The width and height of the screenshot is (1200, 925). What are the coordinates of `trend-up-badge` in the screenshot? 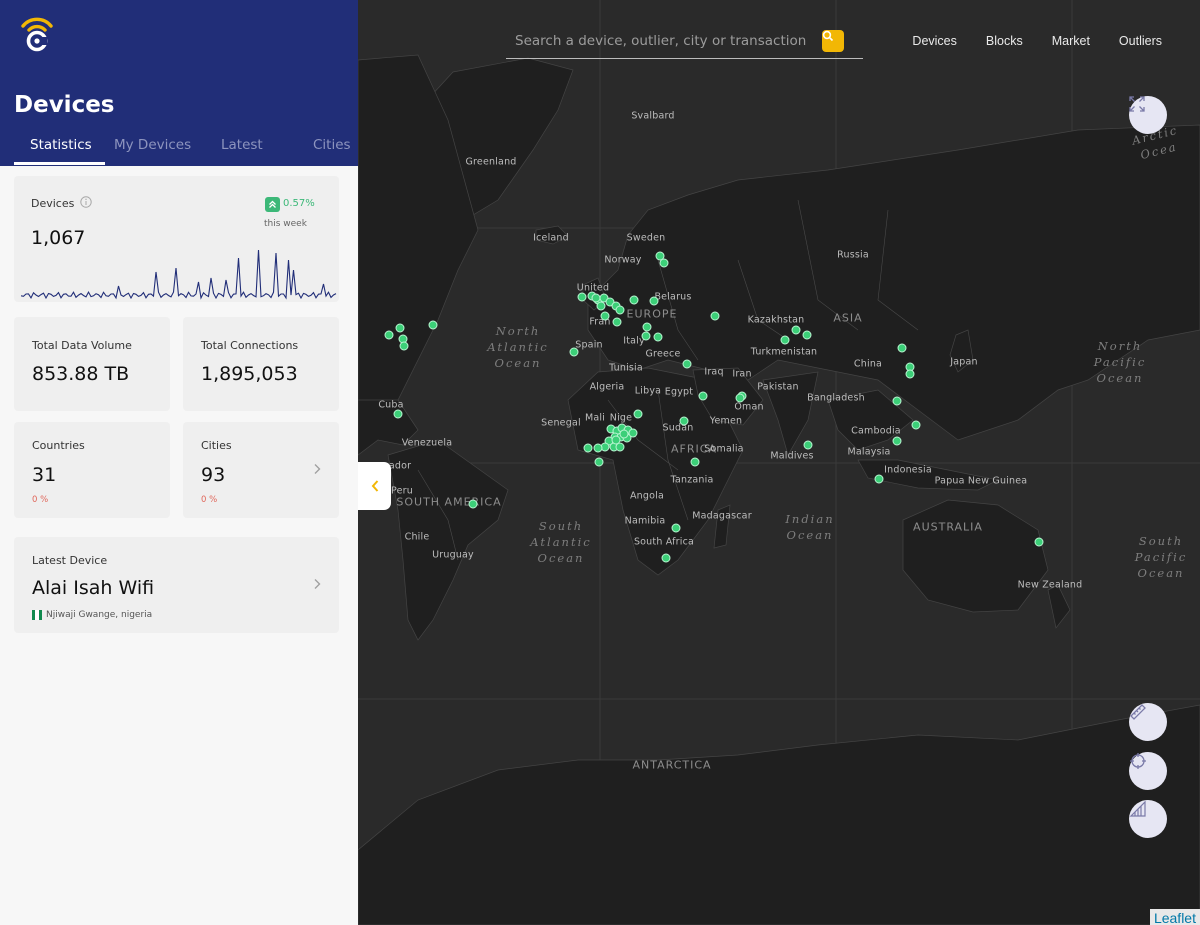 It's located at (272, 204).